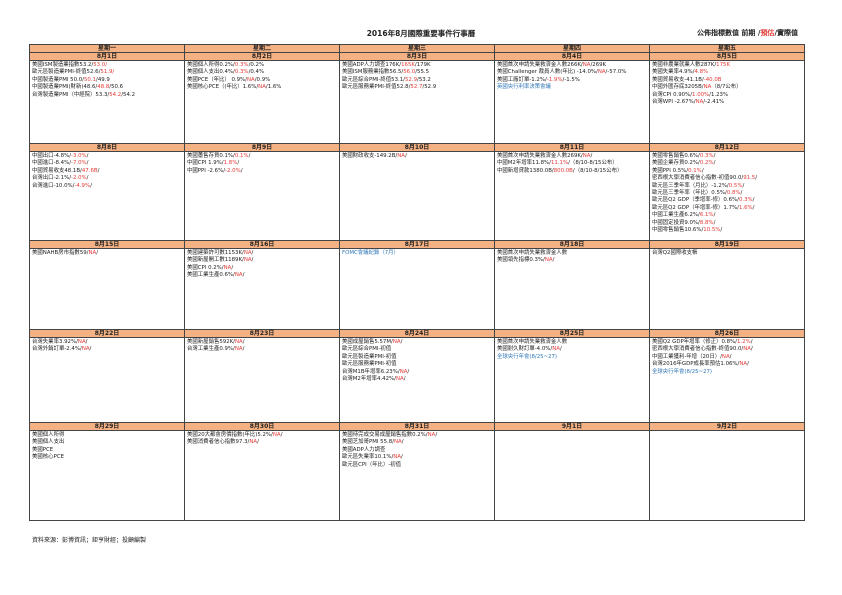 This screenshot has height=595, width=842. Describe the element at coordinates (417, 342) in the screenshot. I see `event-line: 美國成屋銷售5.57M/NA/` at that location.